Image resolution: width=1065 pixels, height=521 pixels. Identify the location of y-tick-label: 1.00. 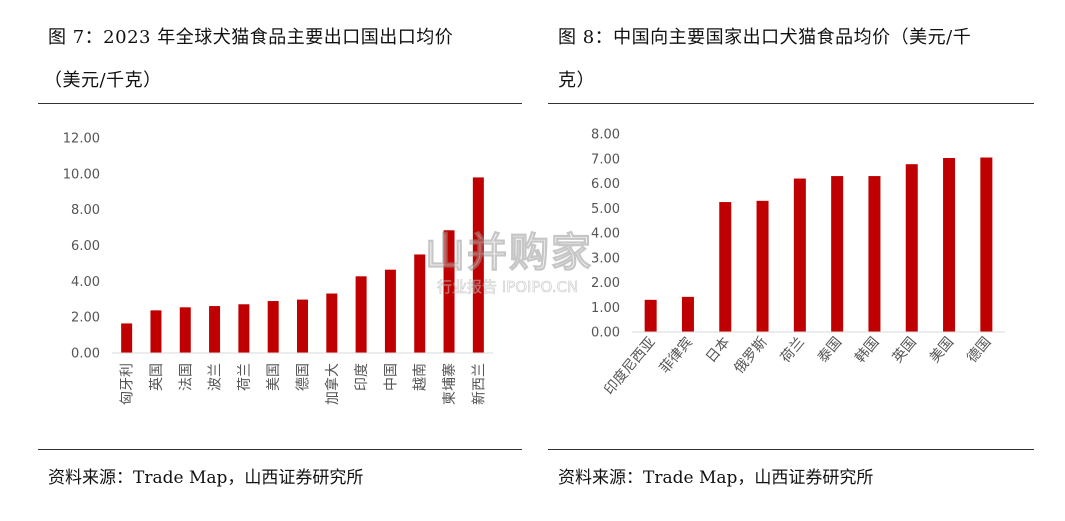
(605, 308).